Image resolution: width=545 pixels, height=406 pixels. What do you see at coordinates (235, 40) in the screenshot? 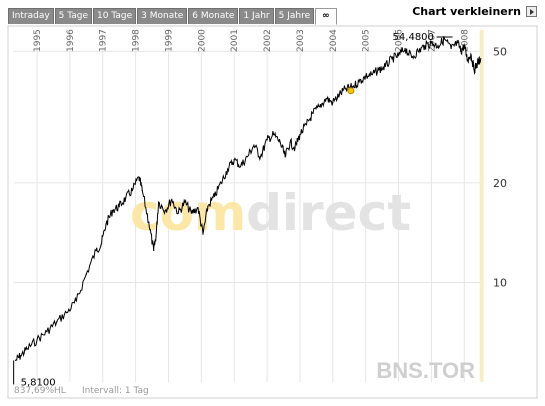
I see `x-tick-label: 2001` at bounding box center [235, 40].